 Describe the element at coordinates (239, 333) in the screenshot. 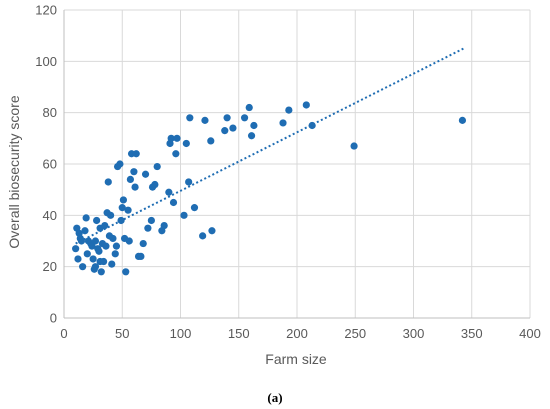

I see `x-tick-label: 150` at that location.